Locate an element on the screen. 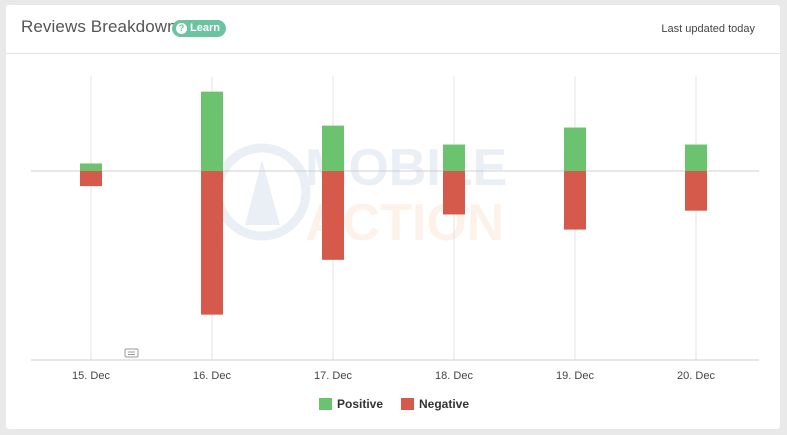 The width and height of the screenshot is (787, 435). bar-negative-15dec is located at coordinates (91, 179).